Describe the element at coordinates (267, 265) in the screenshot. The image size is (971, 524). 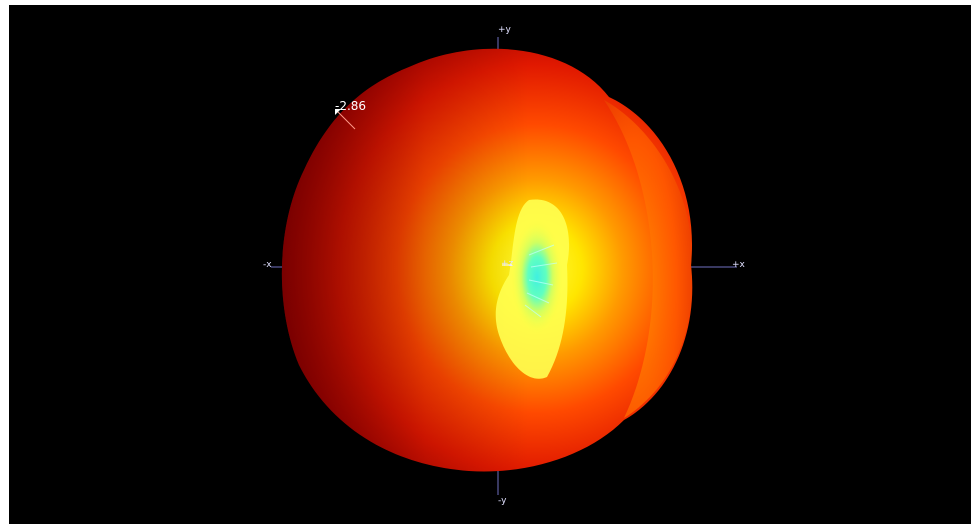
I see `axis-label-minus-x: -x` at that location.